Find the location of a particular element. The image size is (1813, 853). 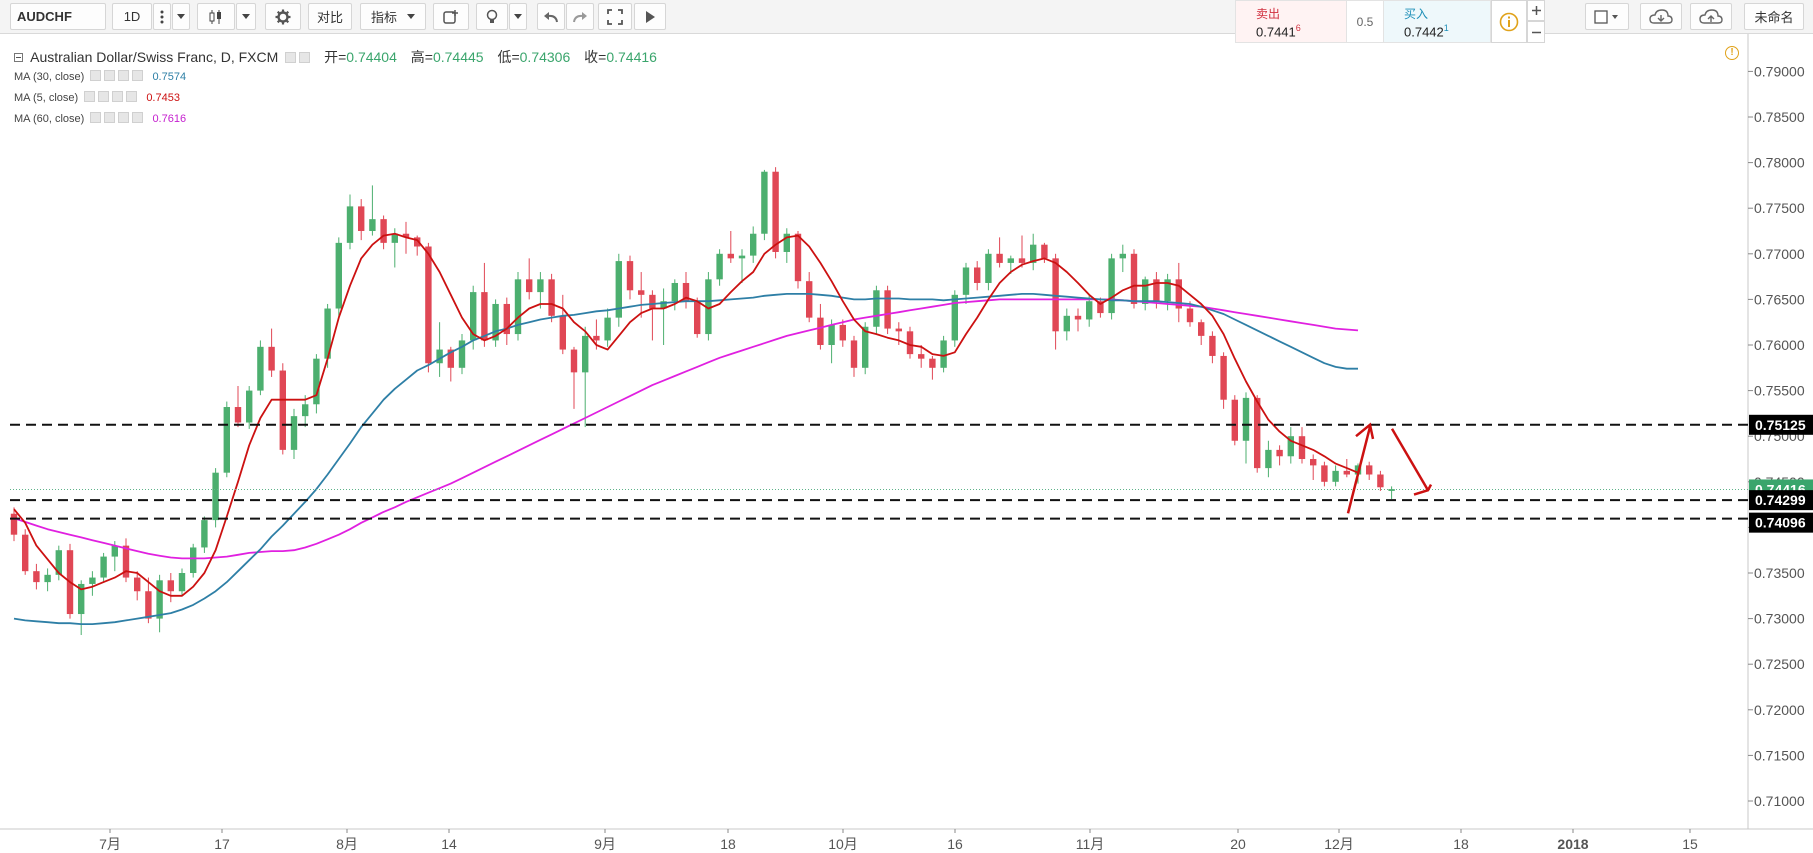

candles-icon is located at coordinates (216, 16).